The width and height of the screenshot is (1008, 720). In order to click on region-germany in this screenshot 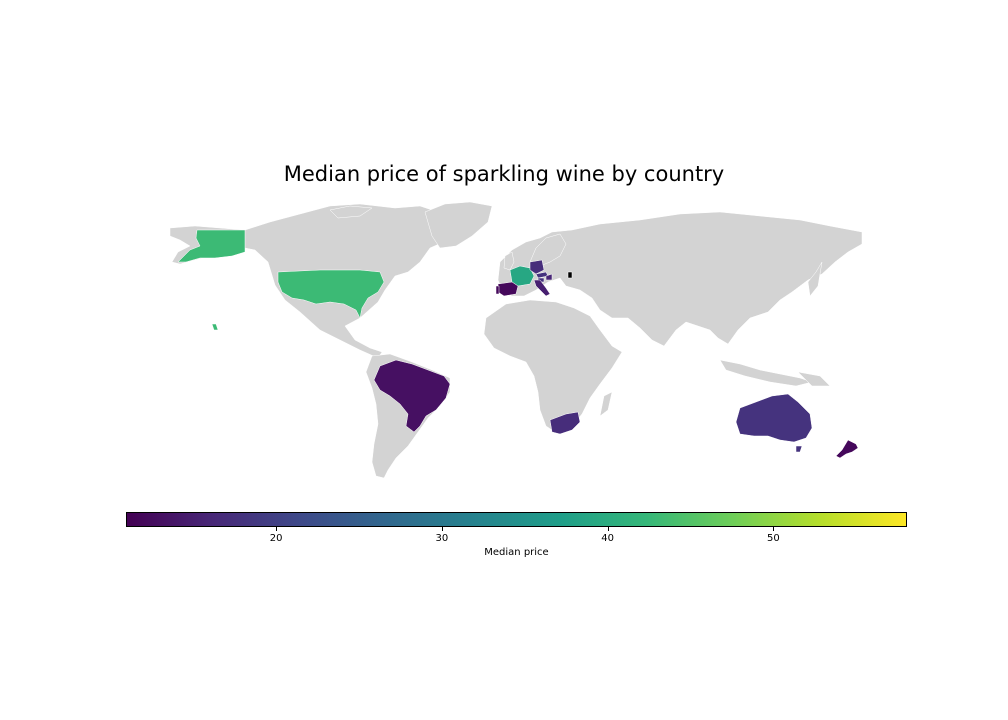, I will do `click(537, 267)`.